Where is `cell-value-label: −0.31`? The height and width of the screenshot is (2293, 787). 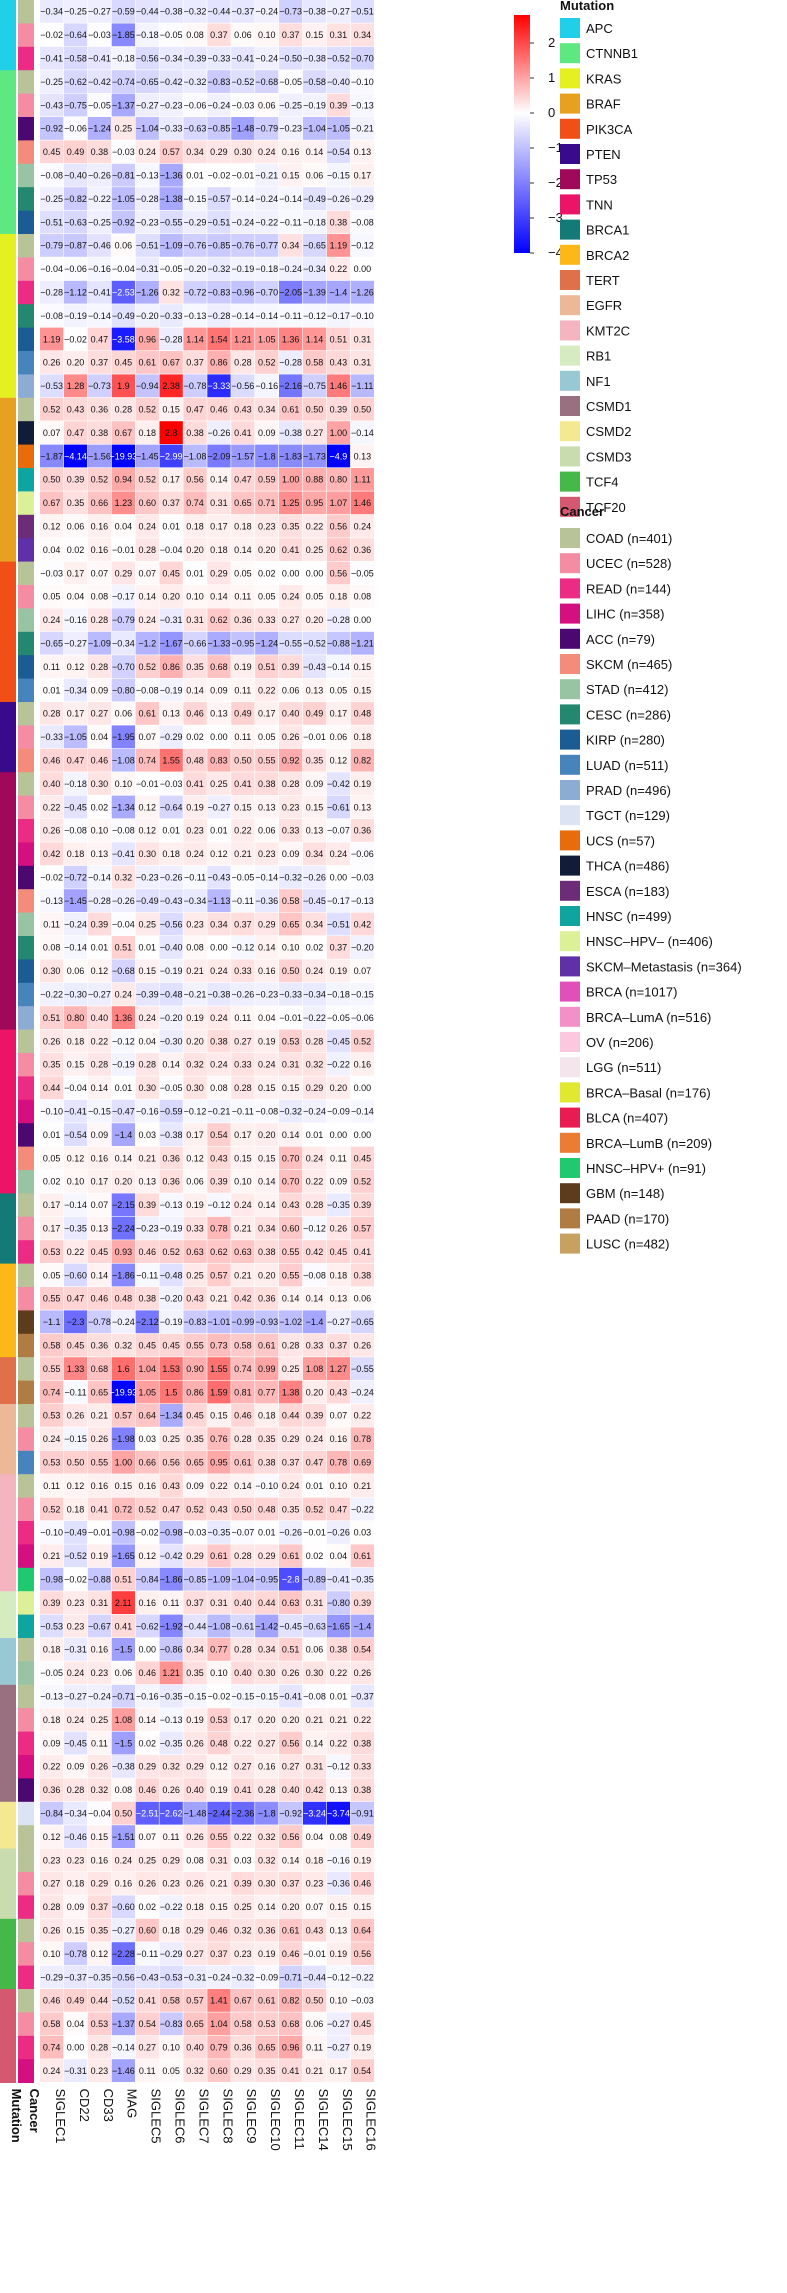
cell-value-label: −0.31 is located at coordinates (147, 269).